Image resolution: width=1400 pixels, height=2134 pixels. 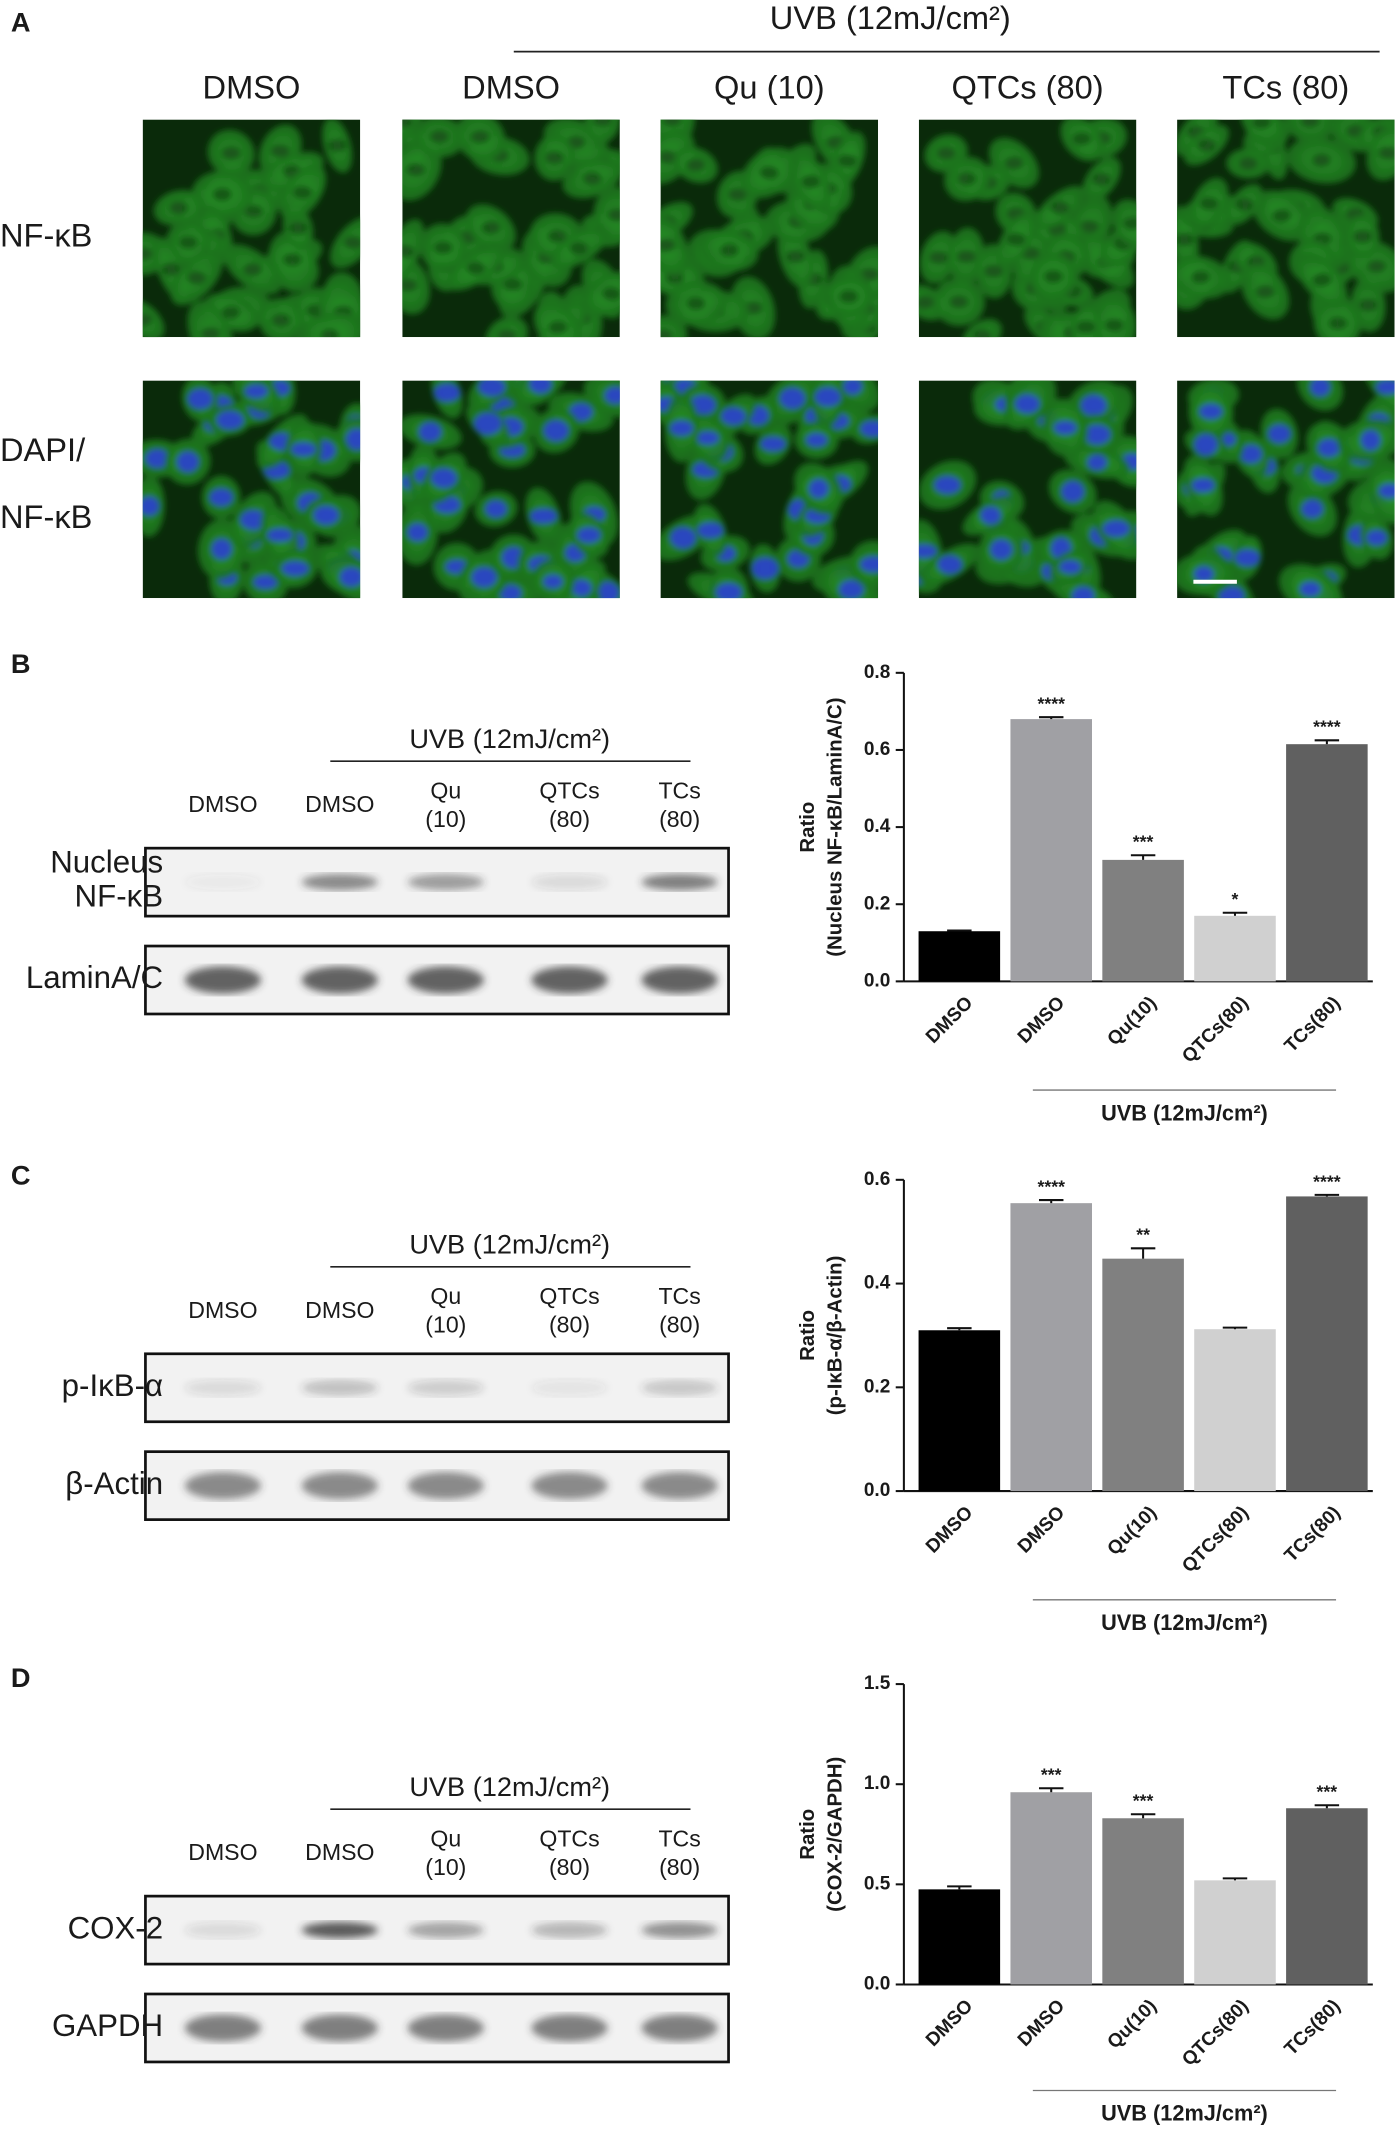 I want to click on row-label: NF-κB, so click(x=119, y=896).